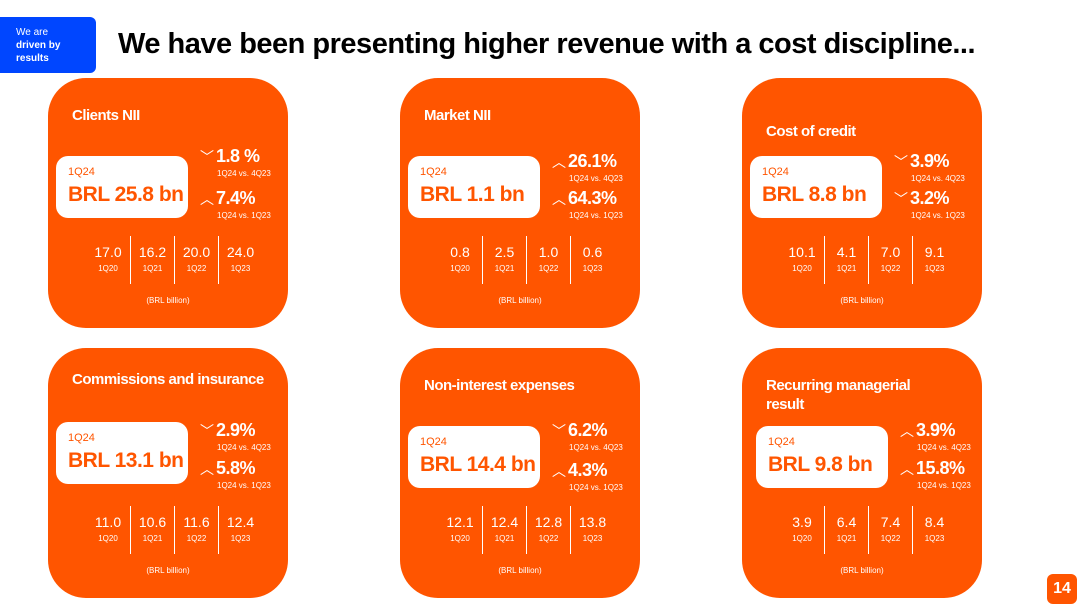 This screenshot has height=610, width=1085. What do you see at coordinates (236, 198) in the screenshot?
I see `change-pct: 7.4%` at bounding box center [236, 198].